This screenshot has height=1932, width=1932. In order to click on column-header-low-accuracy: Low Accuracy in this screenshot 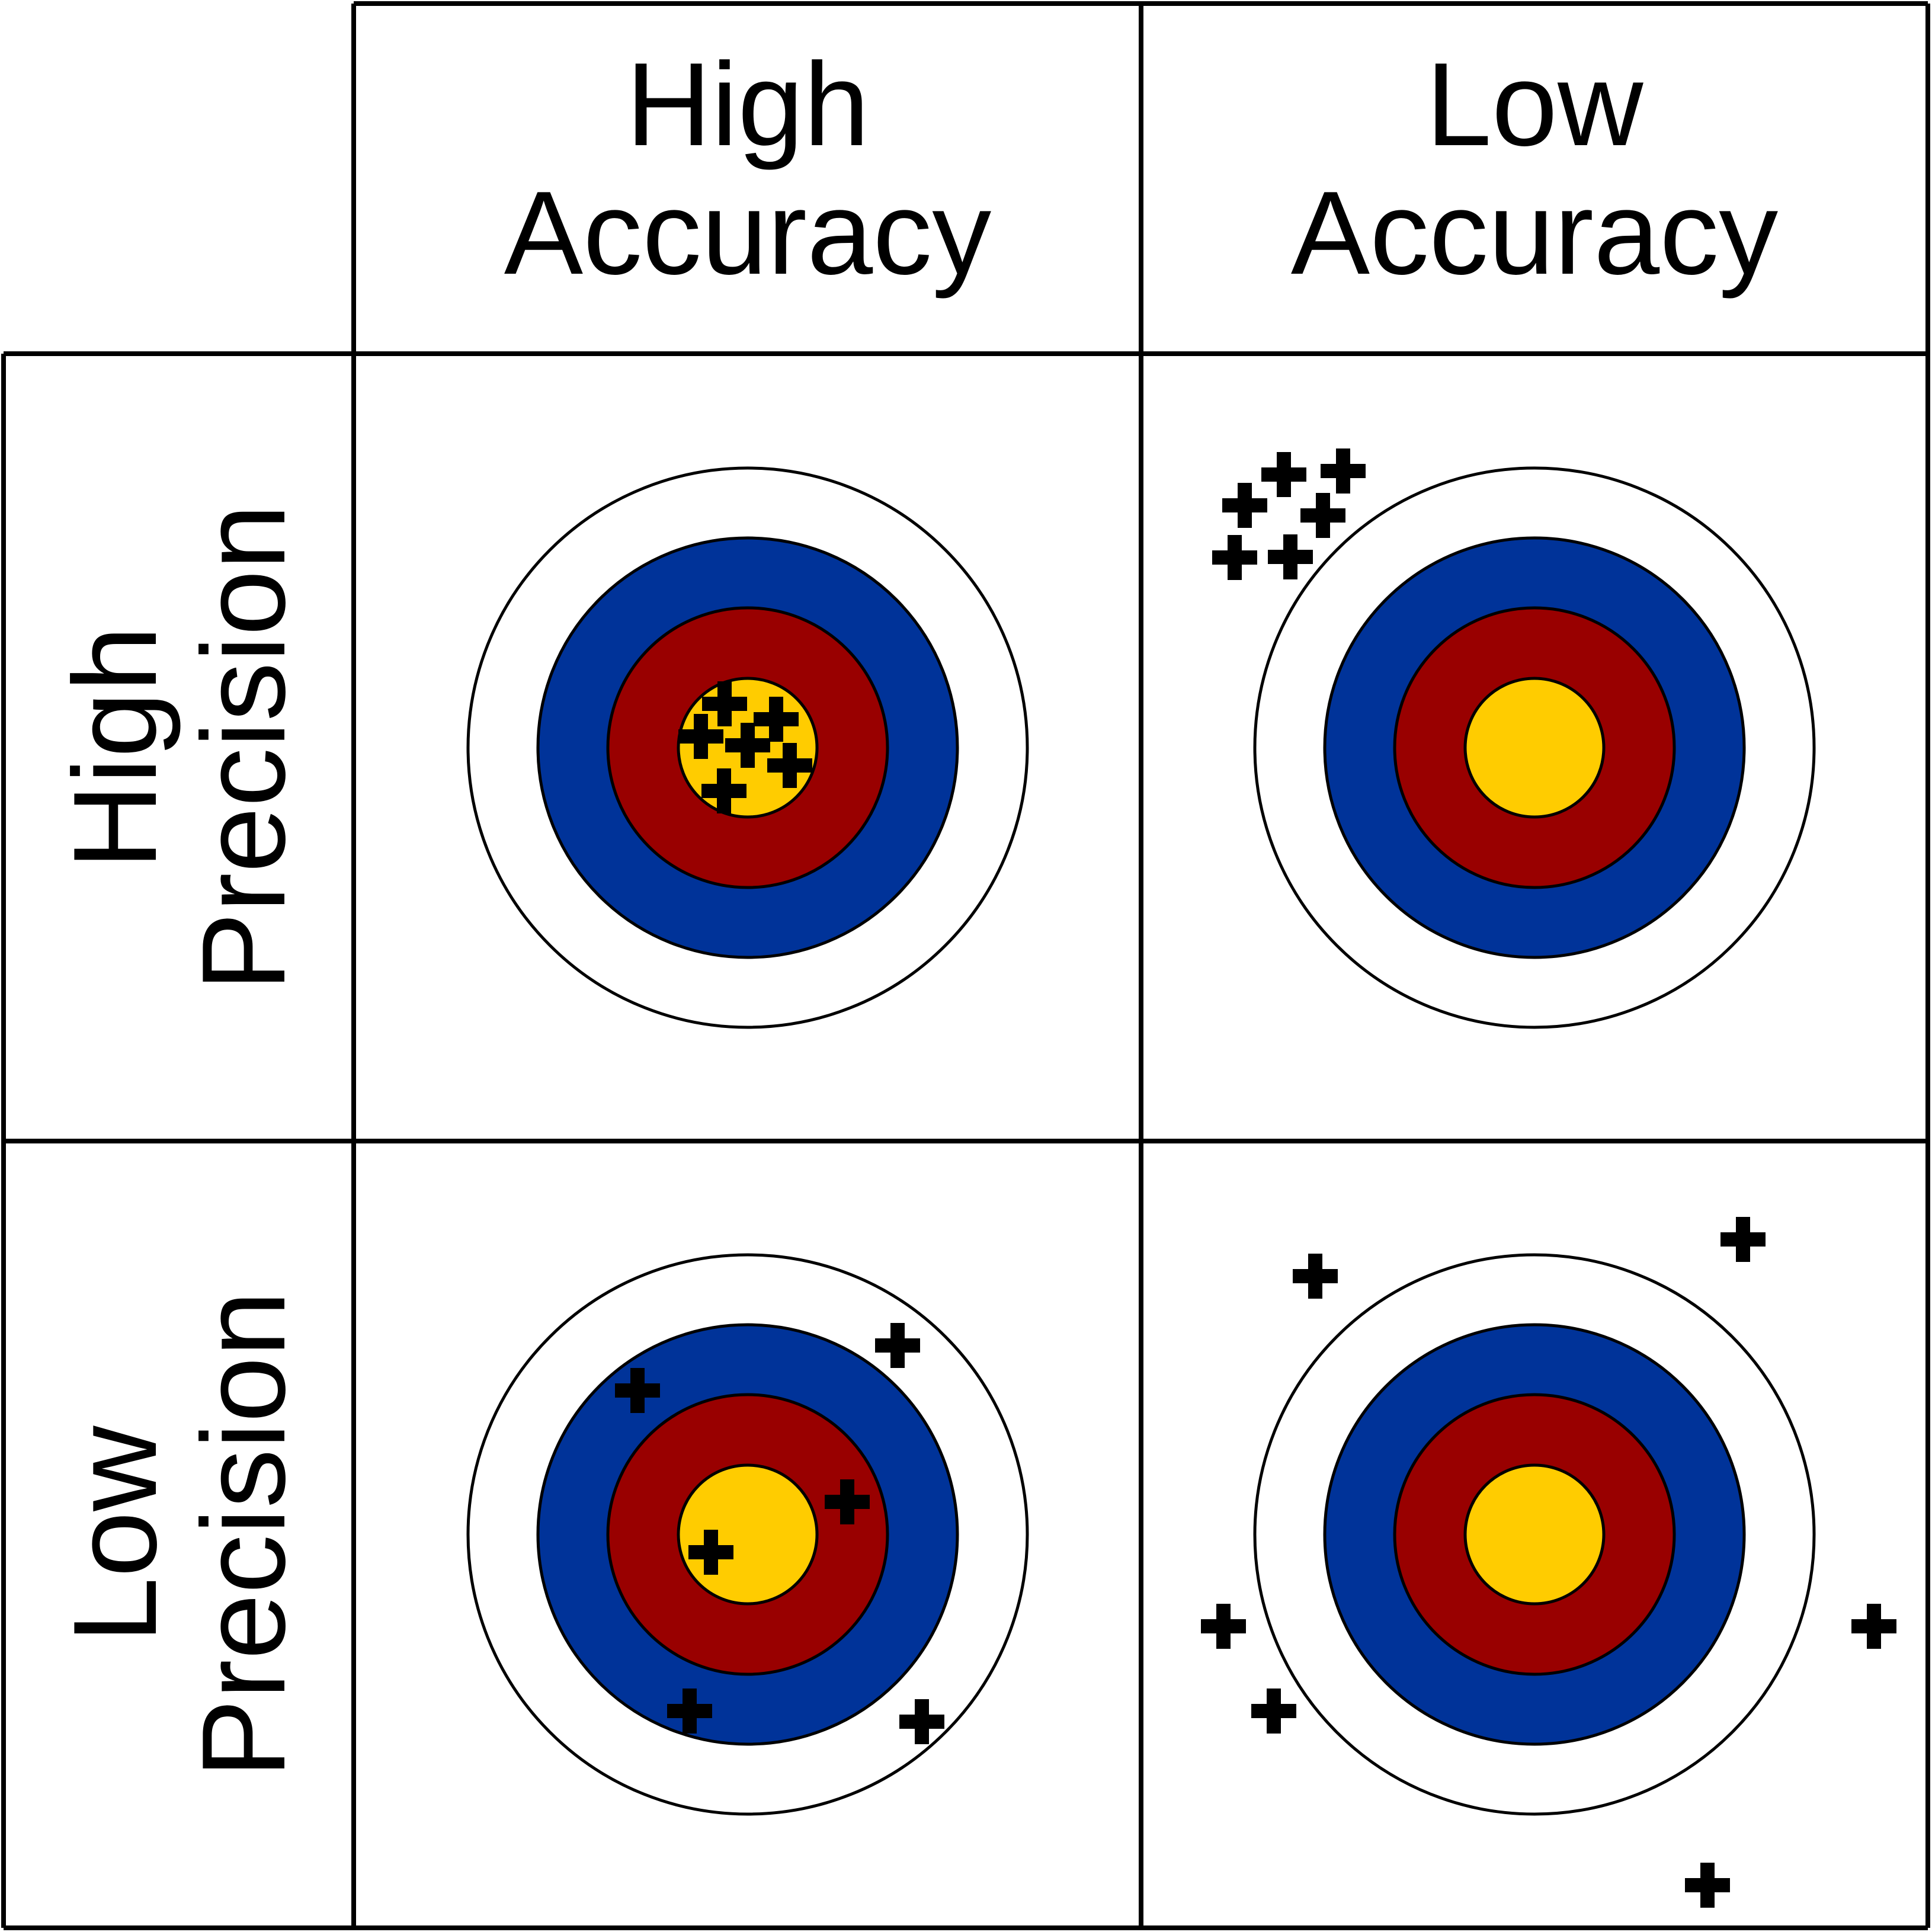, I will do `click(1534, 169)`.